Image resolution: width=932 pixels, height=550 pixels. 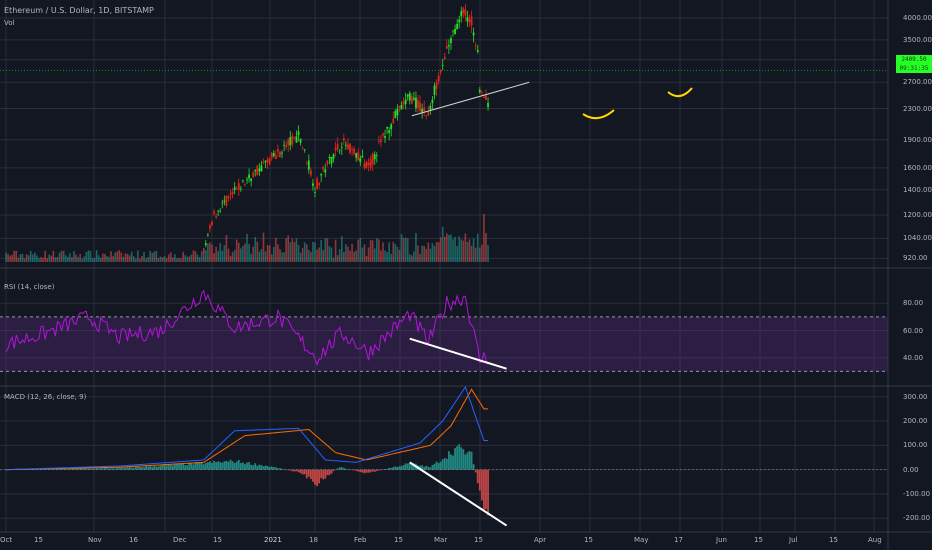 What do you see at coordinates (875, 540) in the screenshot?
I see `time-tick-label: Aug` at bounding box center [875, 540].